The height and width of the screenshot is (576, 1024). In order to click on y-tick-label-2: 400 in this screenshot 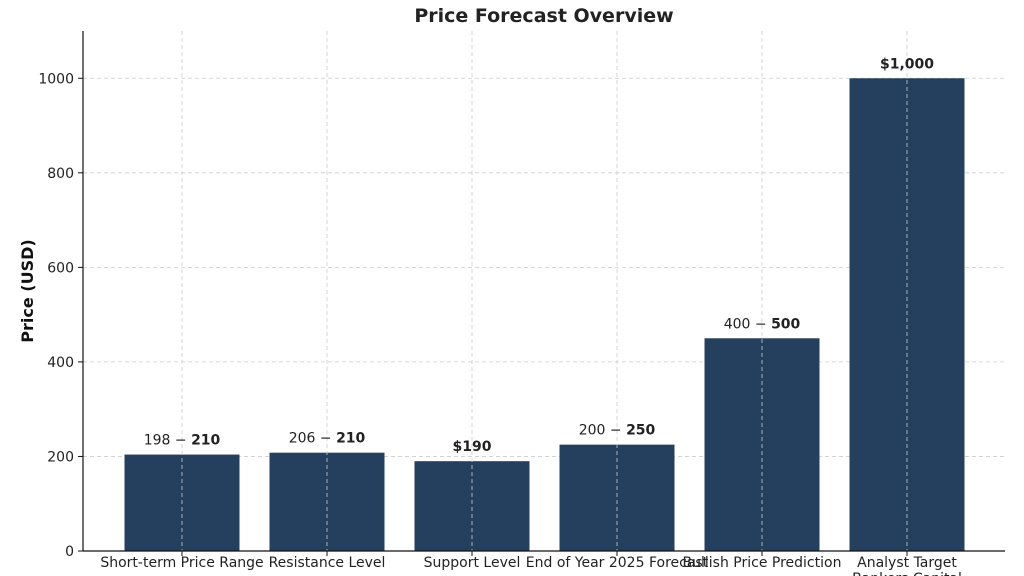, I will do `click(60, 363)`.